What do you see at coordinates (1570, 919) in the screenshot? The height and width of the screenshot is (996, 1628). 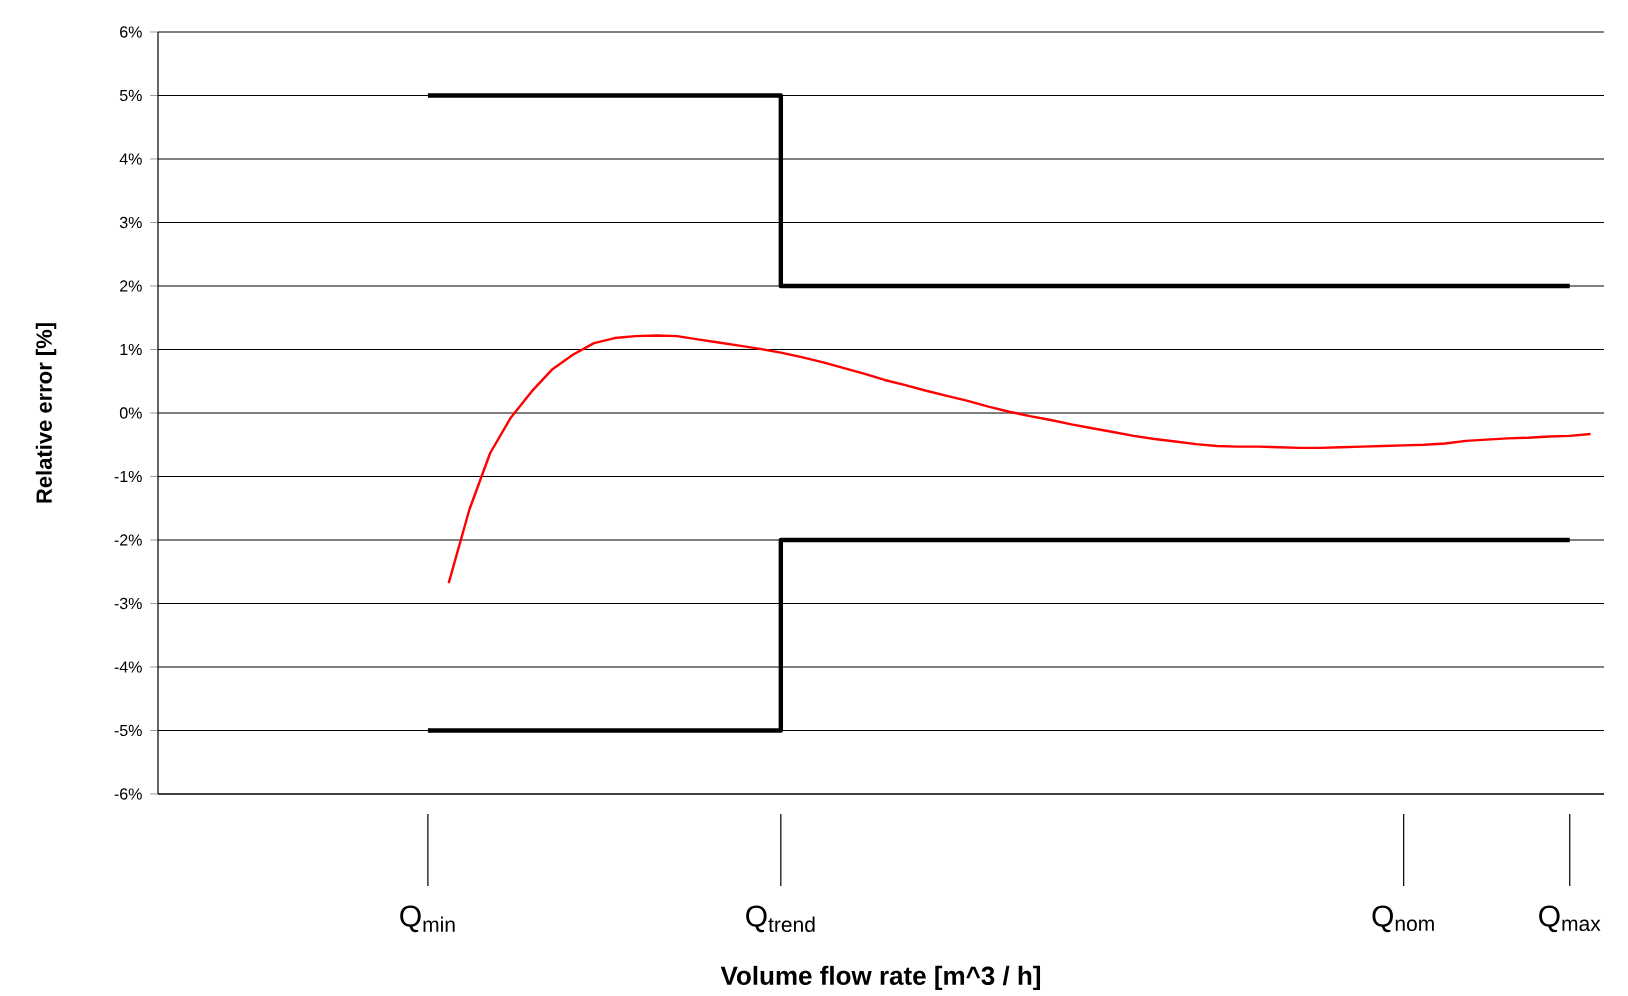 I see `x-tick-label: Q$_{max}$` at bounding box center [1570, 919].